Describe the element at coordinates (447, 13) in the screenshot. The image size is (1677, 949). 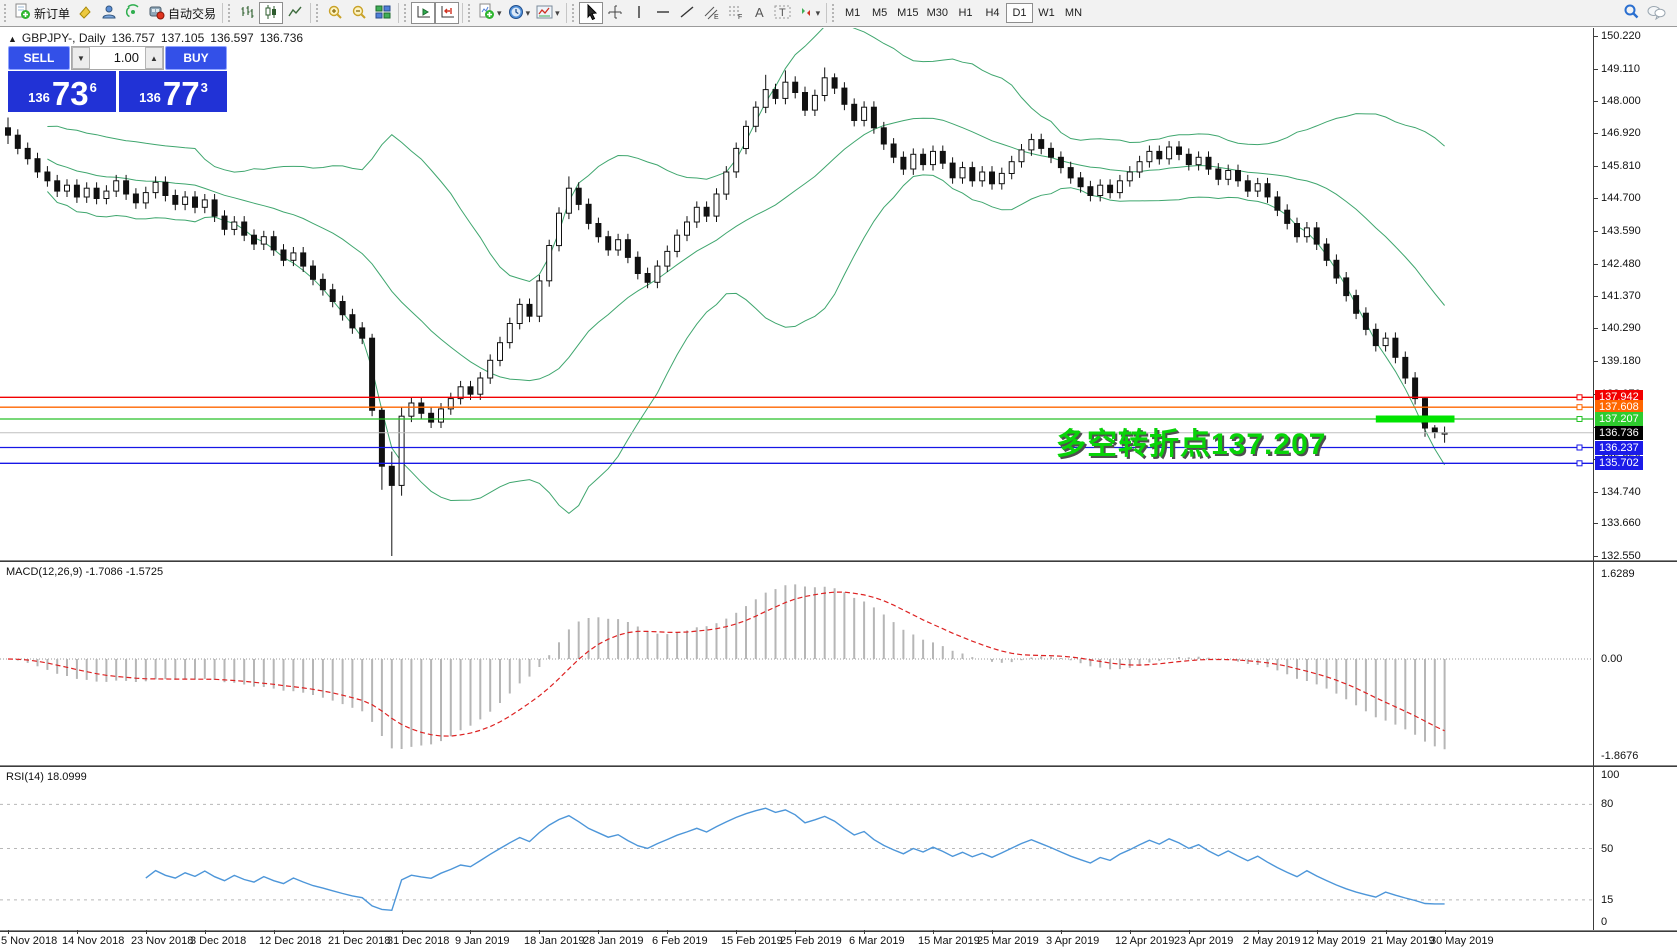
I see `chart-shift-button` at that location.